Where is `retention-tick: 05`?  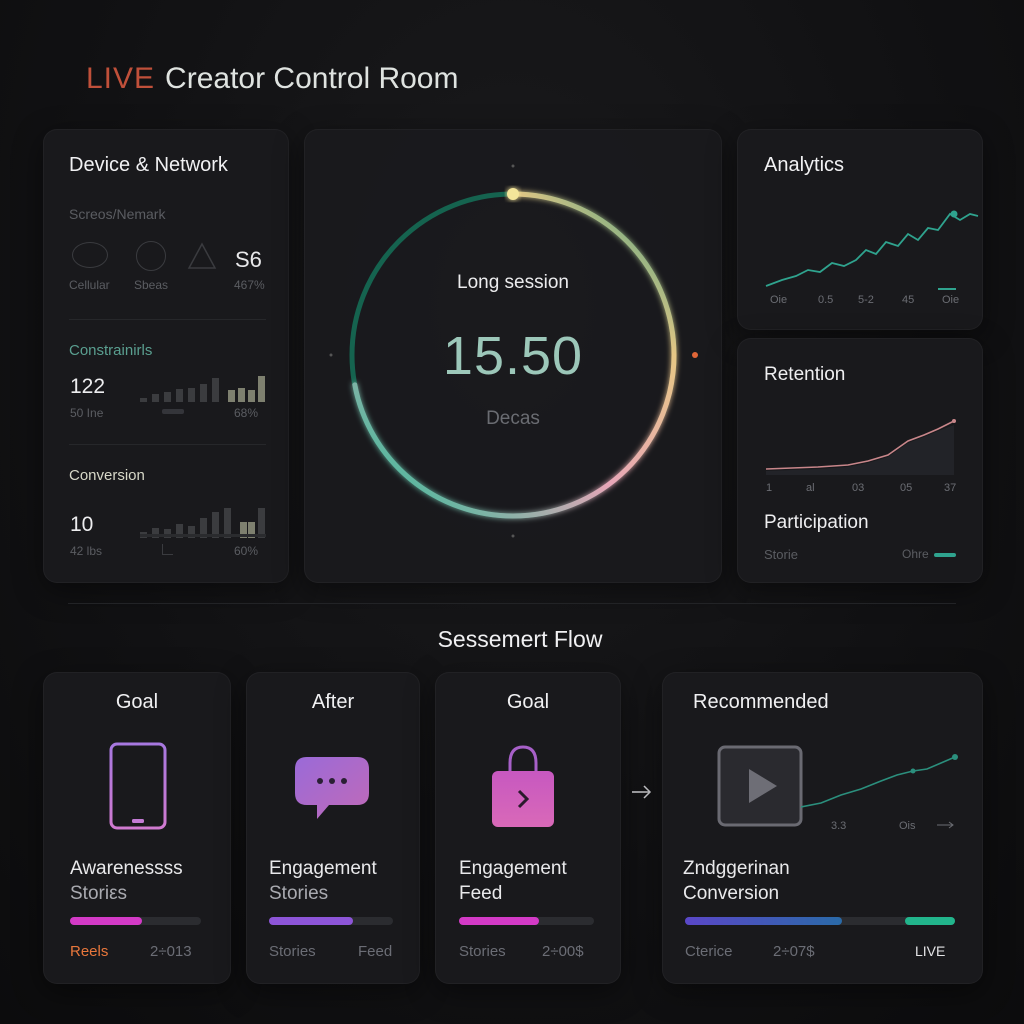 retention-tick: 05 is located at coordinates (906, 488).